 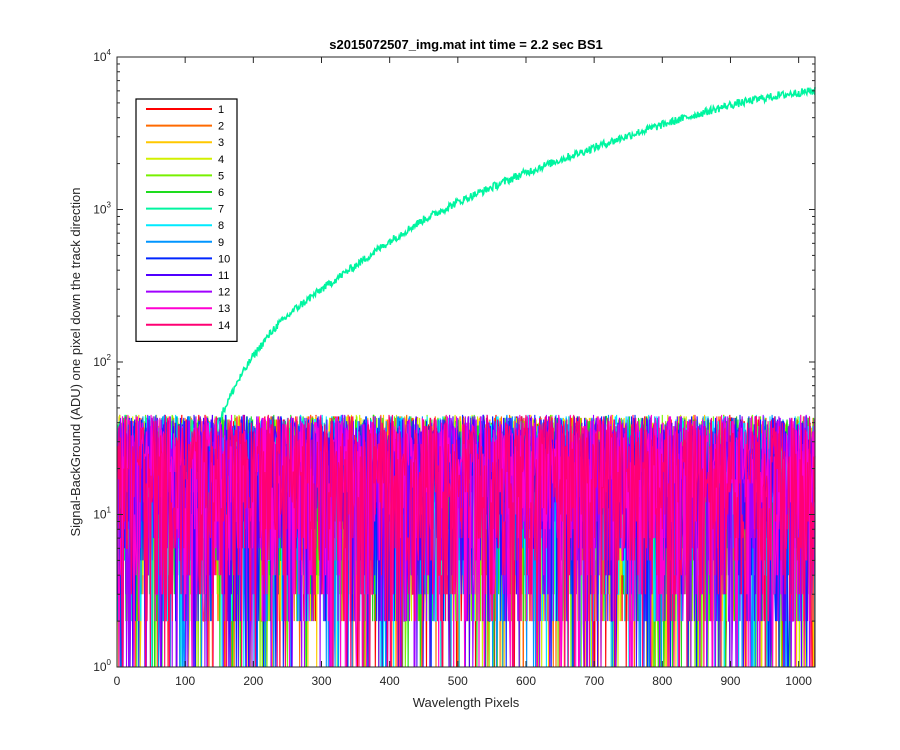 I want to click on legend-label-12: 12, so click(x=224, y=293).